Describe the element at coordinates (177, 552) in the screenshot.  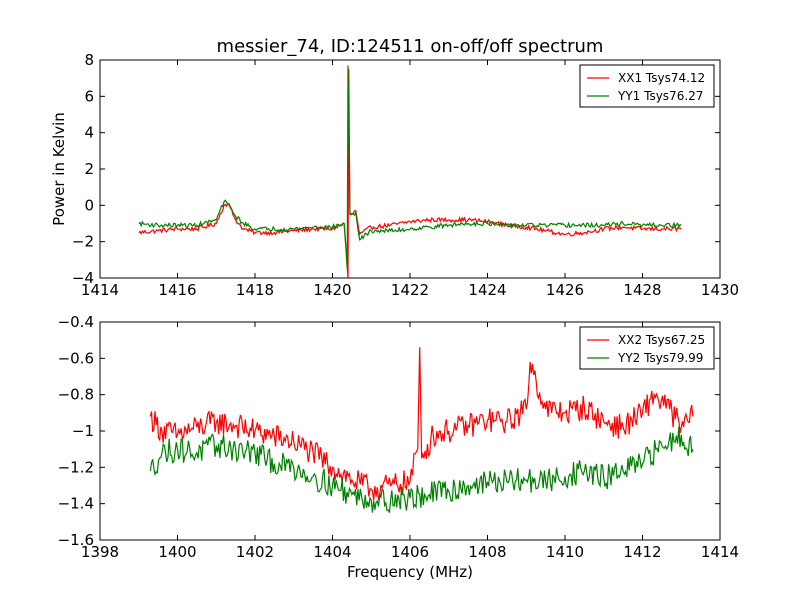
I see `x-tick-label: 1400` at that location.